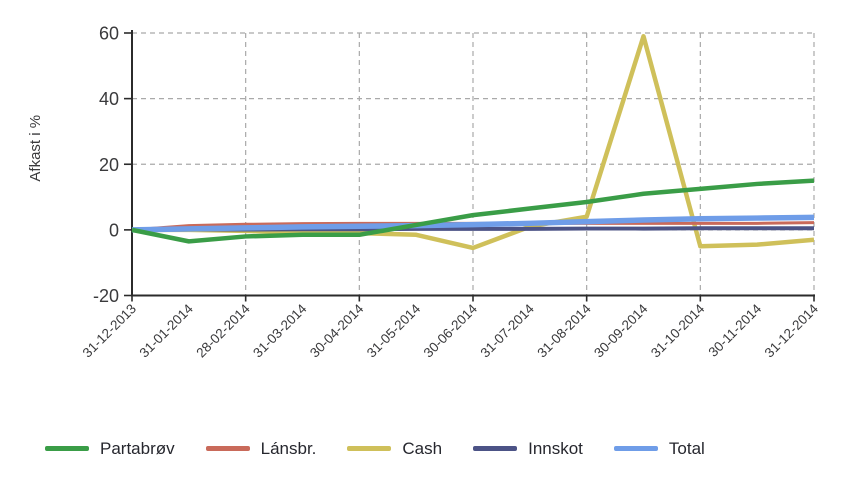 Image resolution: width=850 pixels, height=488 pixels. Describe the element at coordinates (109, 34) in the screenshot. I see `y-tick-label: 60` at that location.